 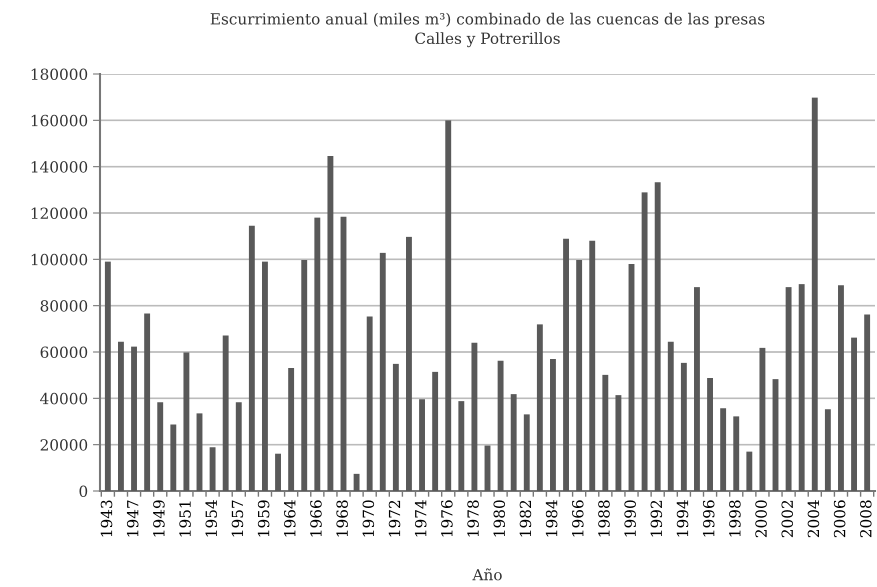 What do you see at coordinates (60, 120) in the screenshot?
I see `y-tick-label: 160000` at bounding box center [60, 120].